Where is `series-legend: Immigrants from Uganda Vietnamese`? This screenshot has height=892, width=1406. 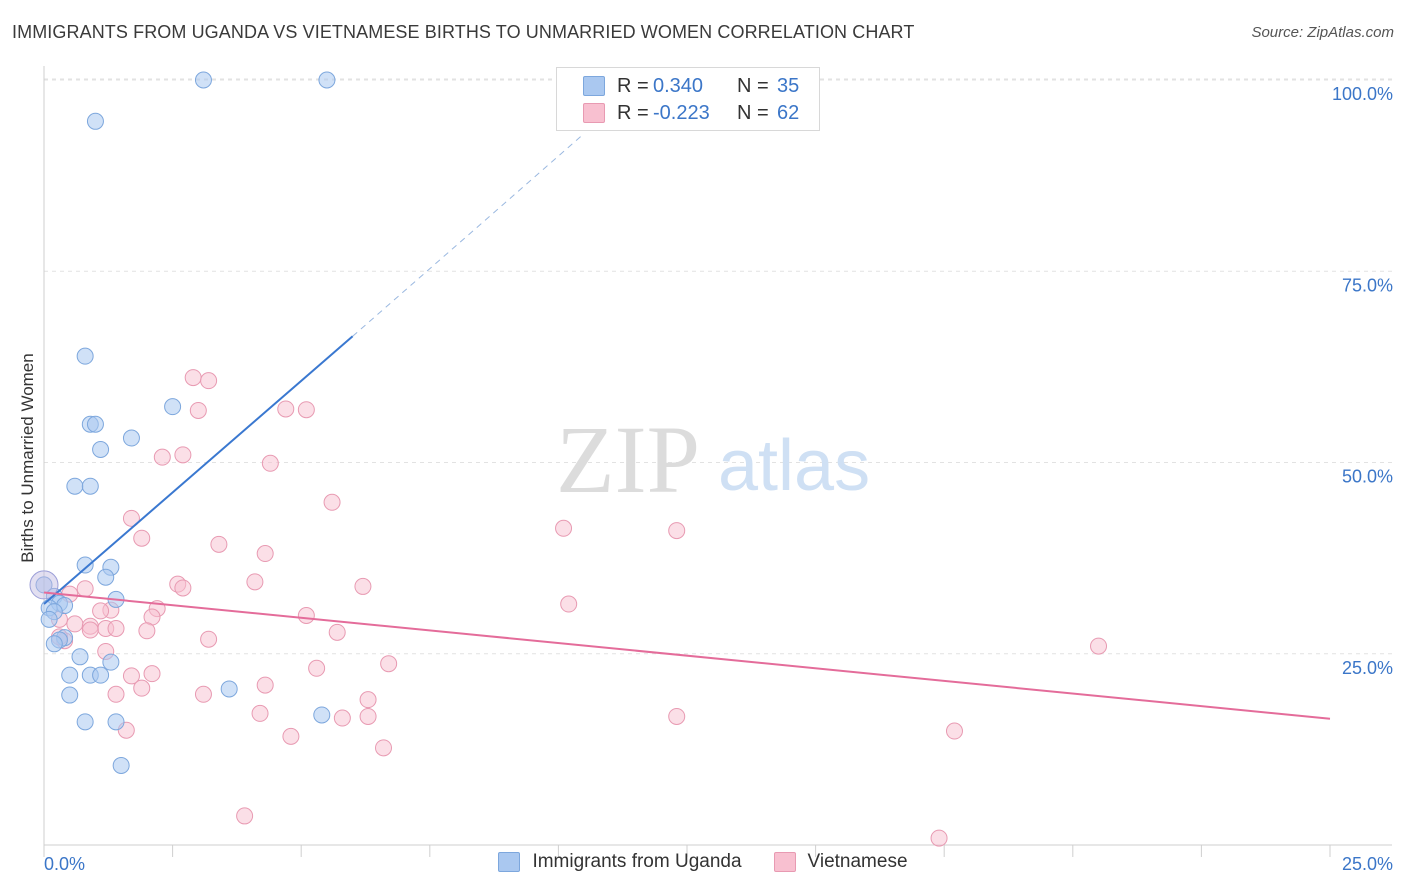 series-legend: Immigrants from Uganda Vietnamese is located at coordinates (703, 862).